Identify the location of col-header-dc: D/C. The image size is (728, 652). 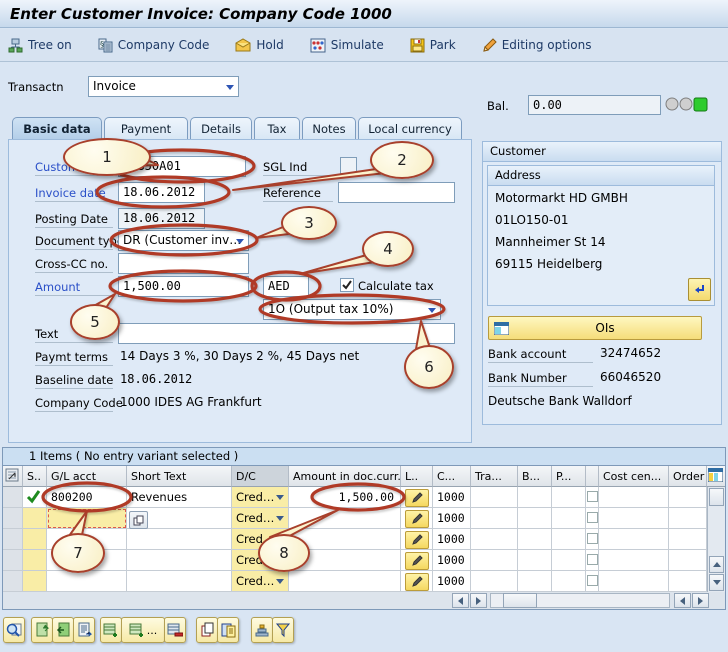
(260, 476).